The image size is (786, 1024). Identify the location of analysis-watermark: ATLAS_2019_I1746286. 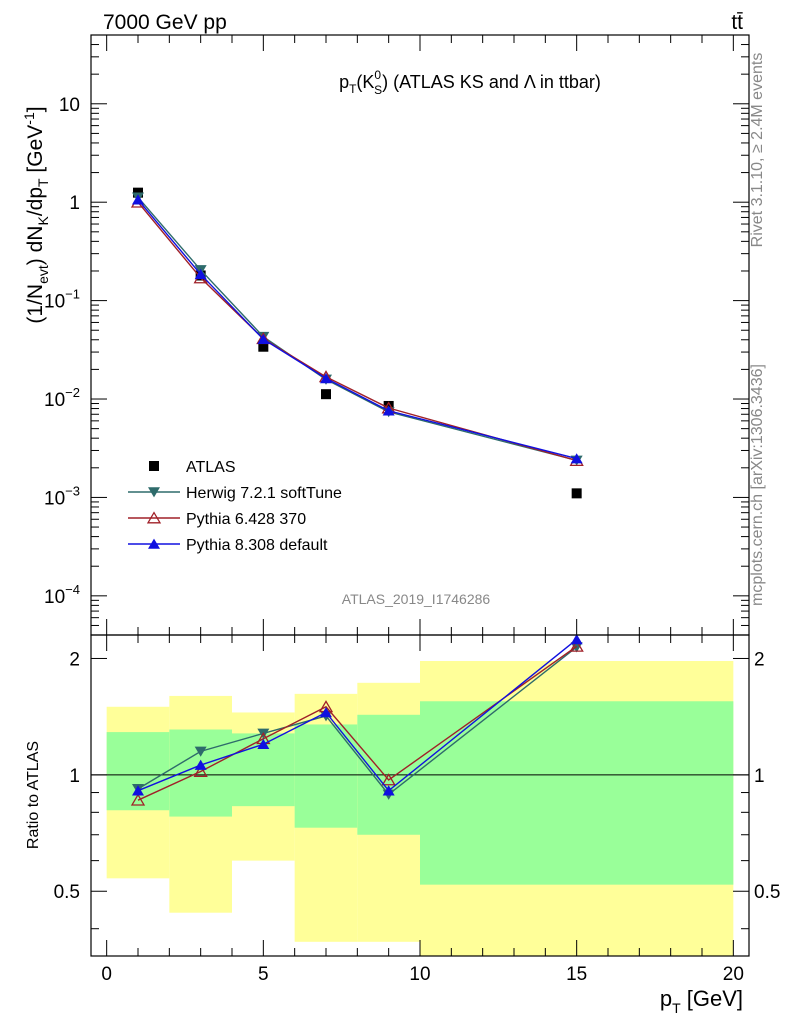
(416, 599).